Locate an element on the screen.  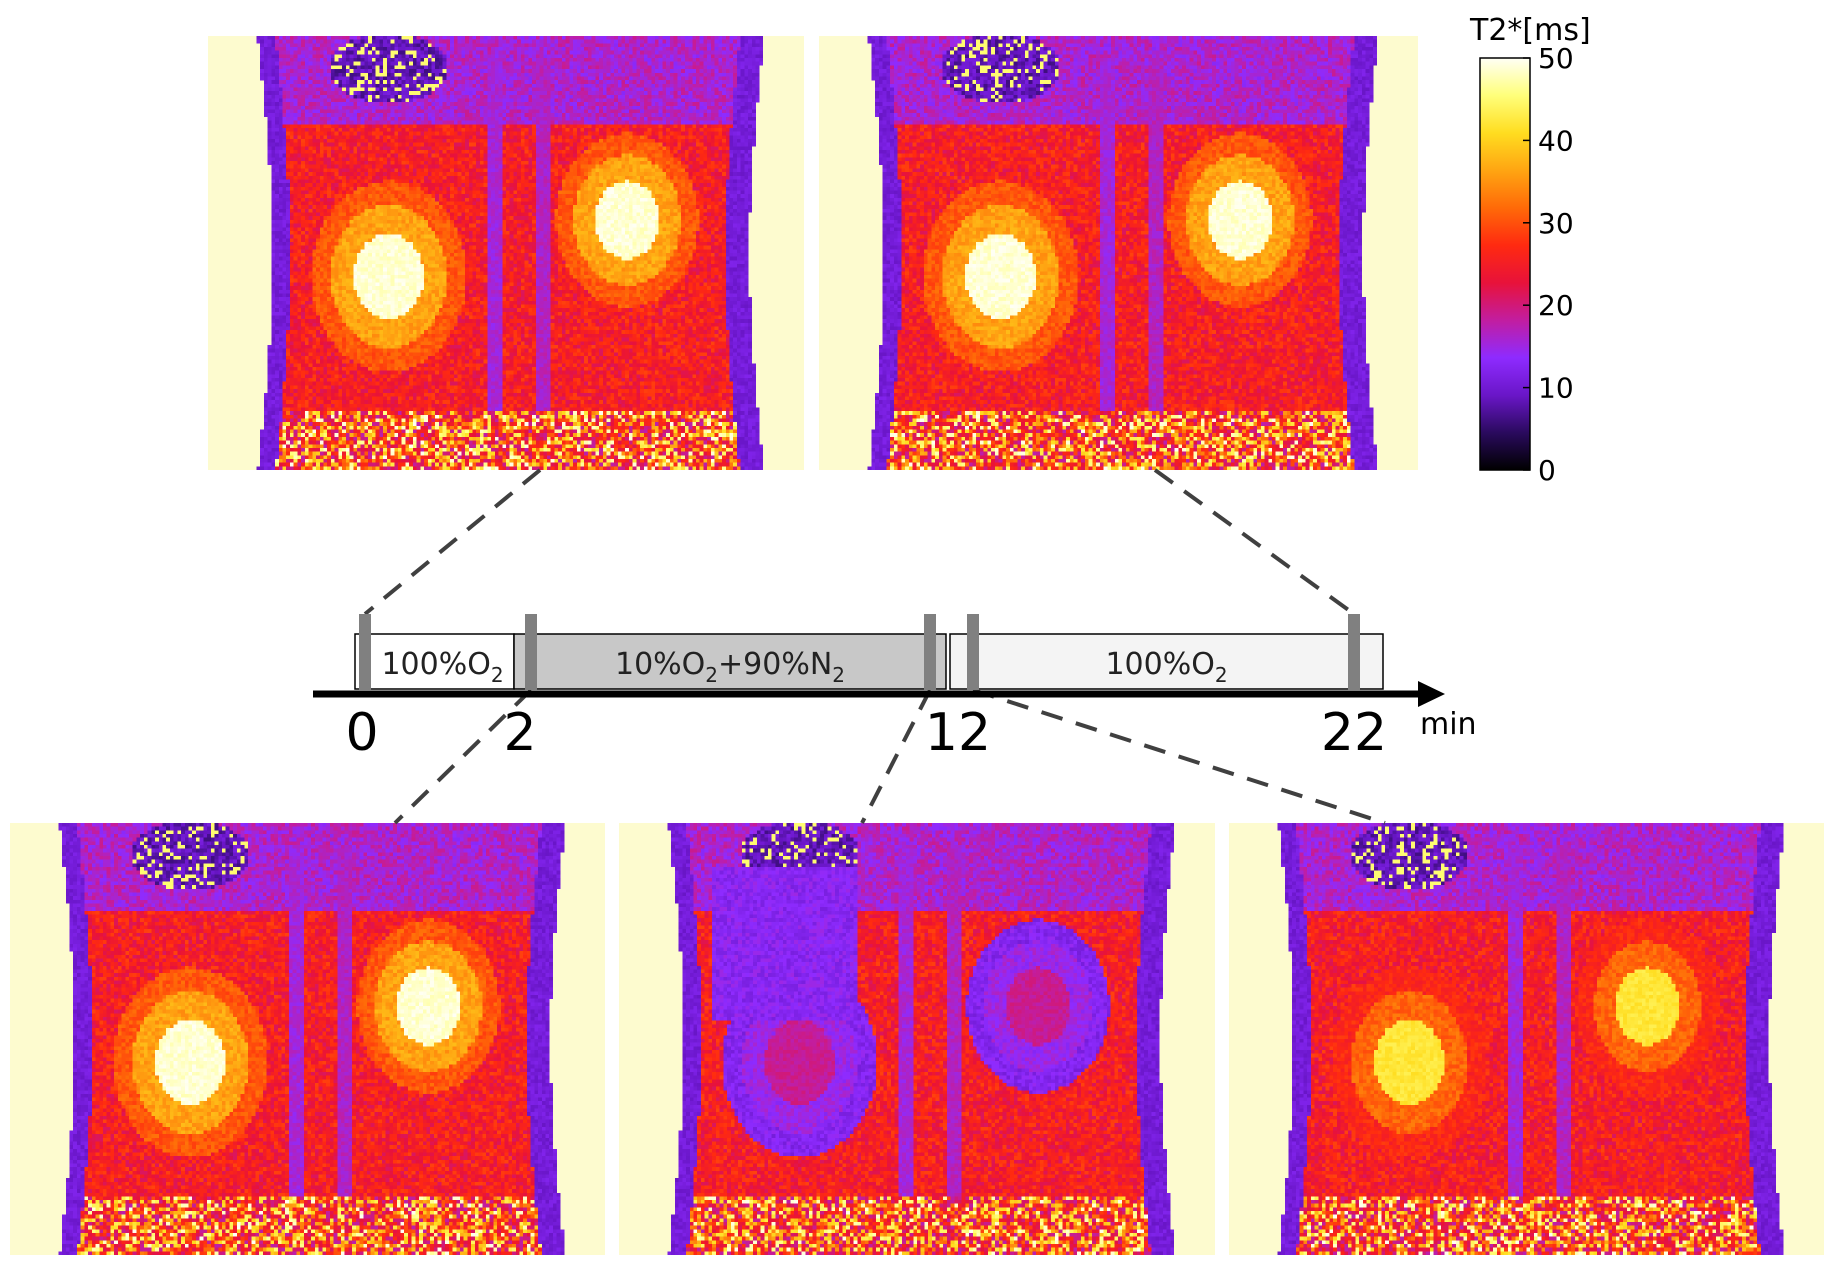
colorbar-tick-label: 10 is located at coordinates (1556, 388).